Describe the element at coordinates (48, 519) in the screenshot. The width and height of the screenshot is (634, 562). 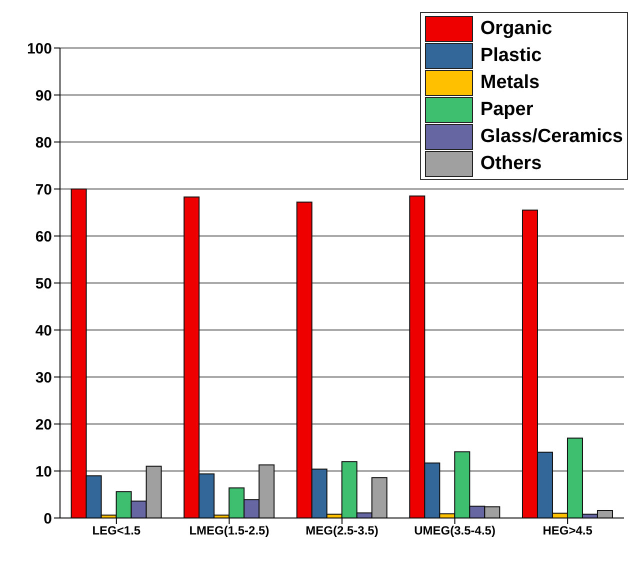
I see `y-tick-label: 0` at that location.